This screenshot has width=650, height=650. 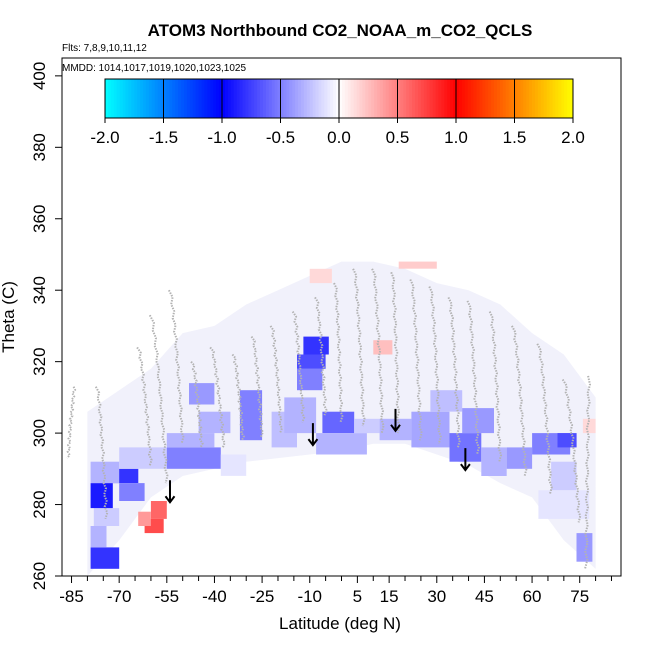 I want to click on x-tick-label: -55, so click(x=167, y=596).